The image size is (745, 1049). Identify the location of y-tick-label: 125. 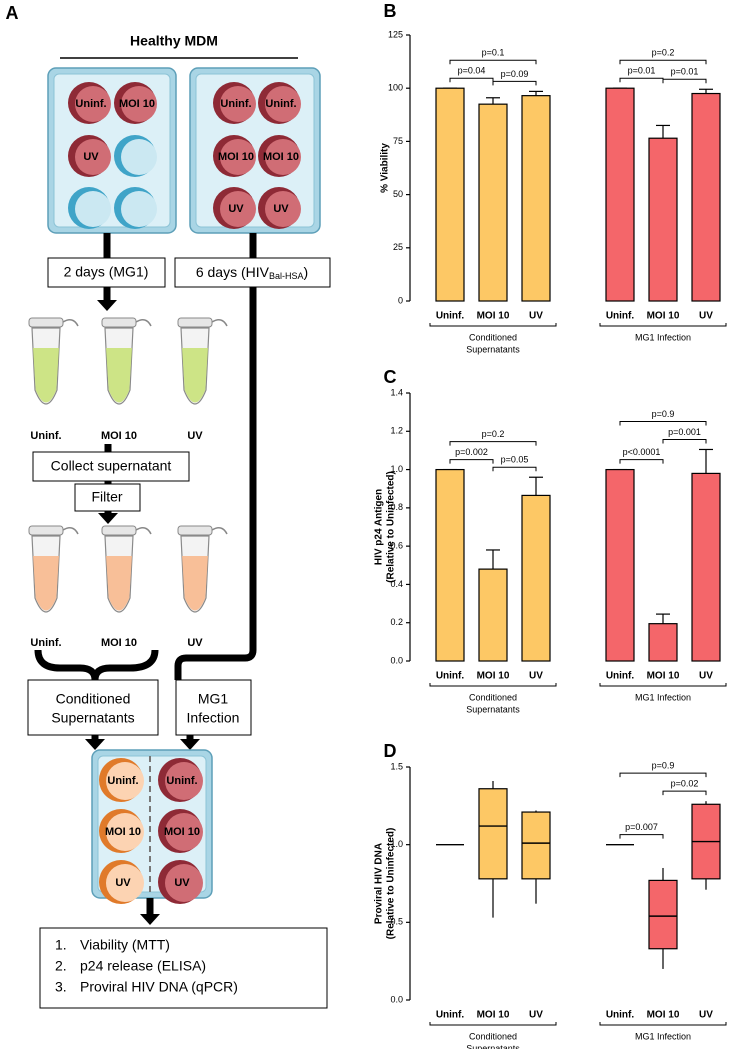
(395, 34).